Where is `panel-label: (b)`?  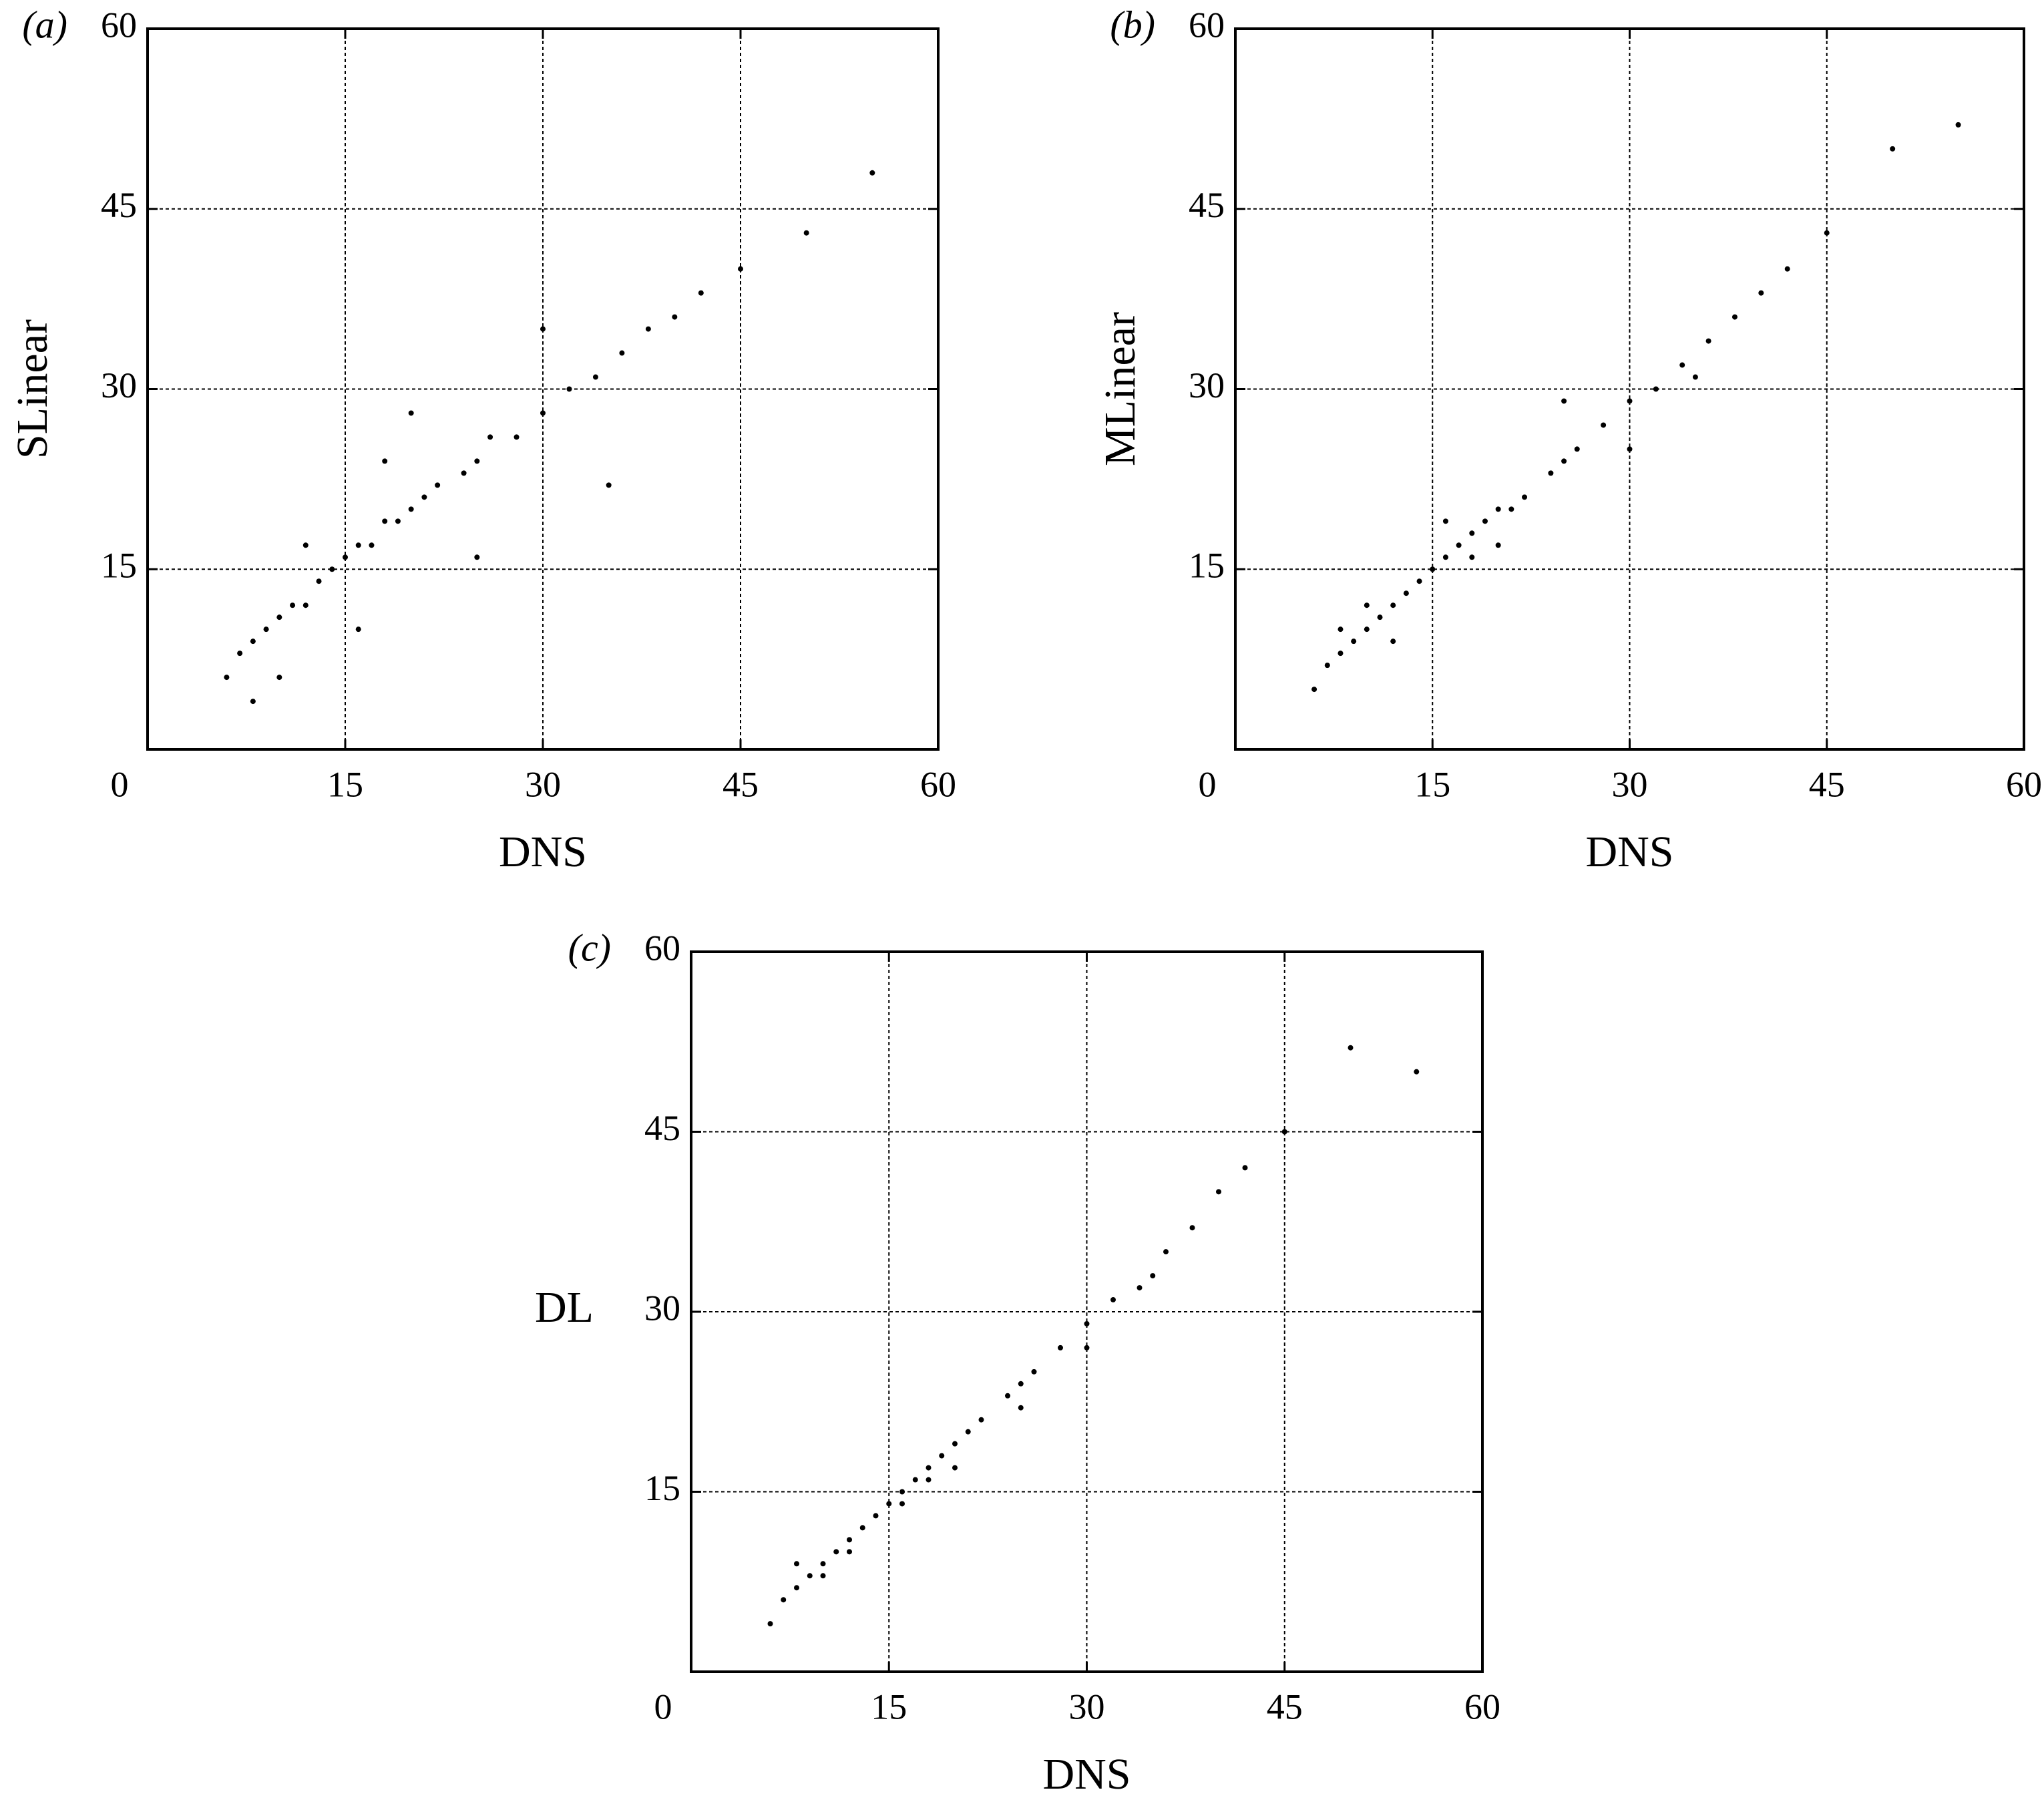 panel-label: (b) is located at coordinates (1132, 25).